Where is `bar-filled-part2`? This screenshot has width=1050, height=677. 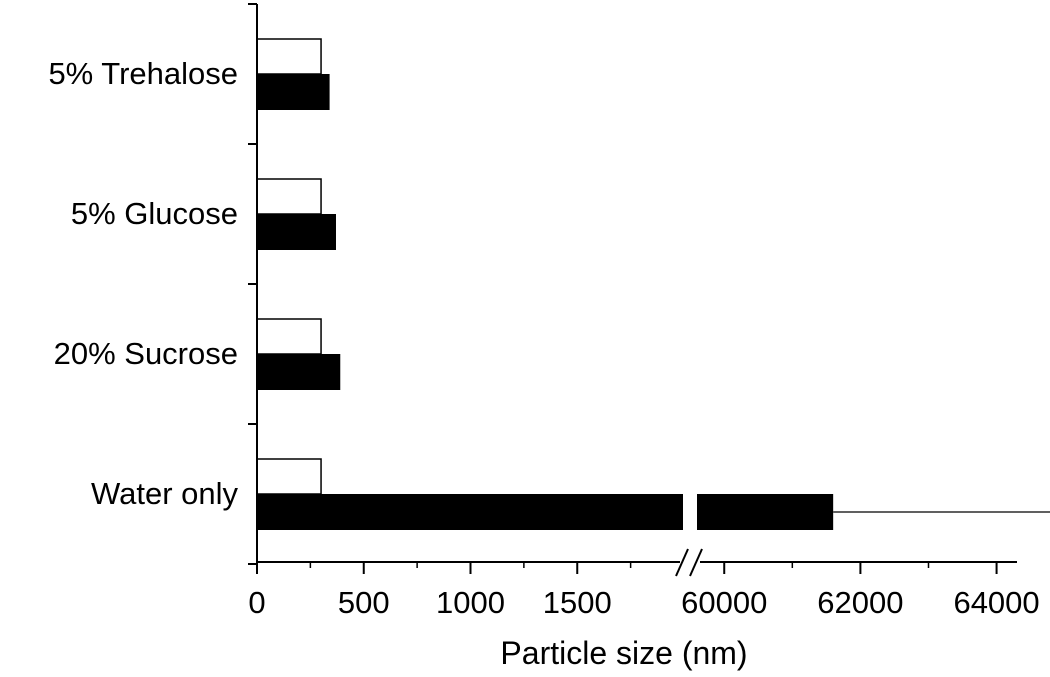 bar-filled-part2 is located at coordinates (765, 512).